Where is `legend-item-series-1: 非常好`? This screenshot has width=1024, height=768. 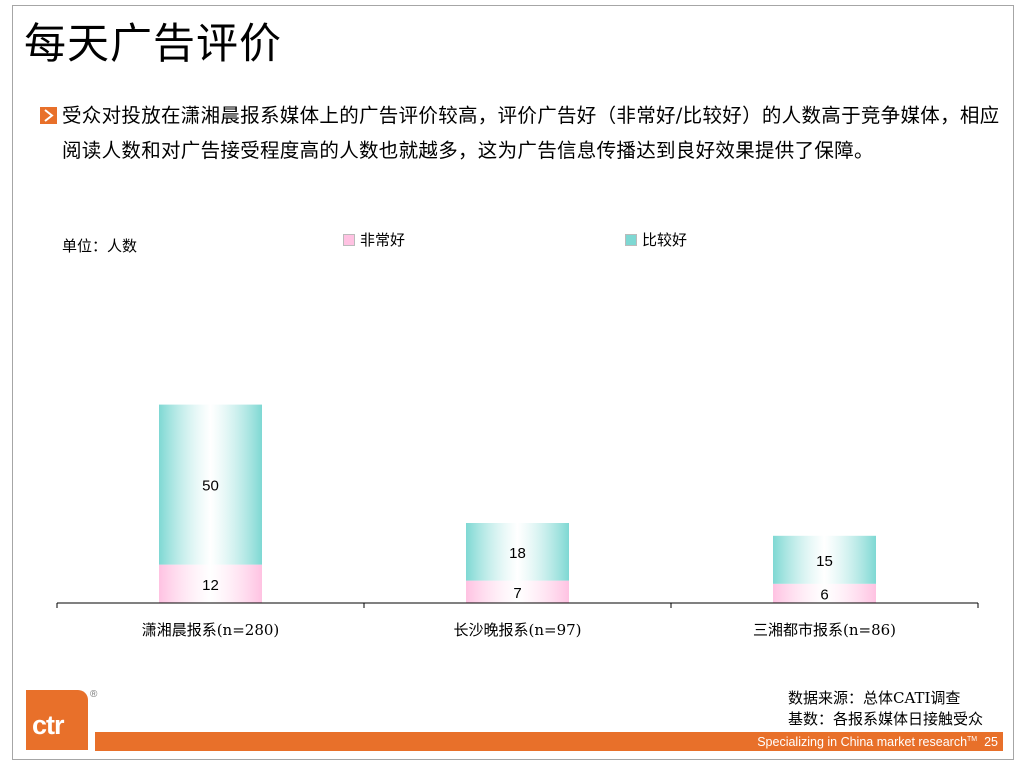
legend-item-series-1: 非常好 is located at coordinates (374, 239).